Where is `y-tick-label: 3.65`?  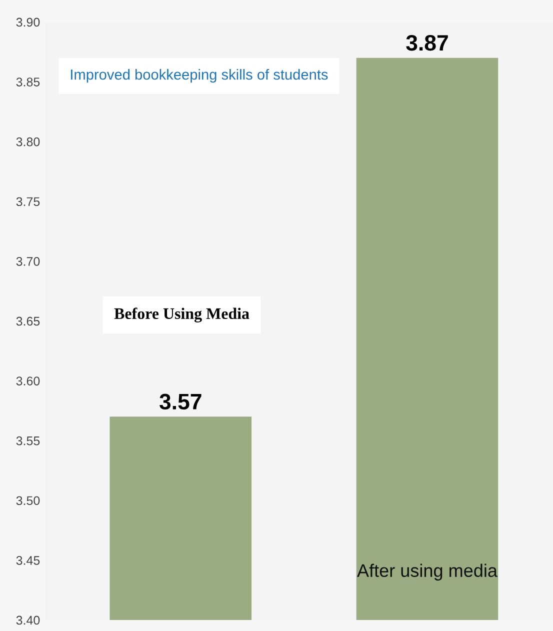
y-tick-label: 3.65 is located at coordinates (28, 321).